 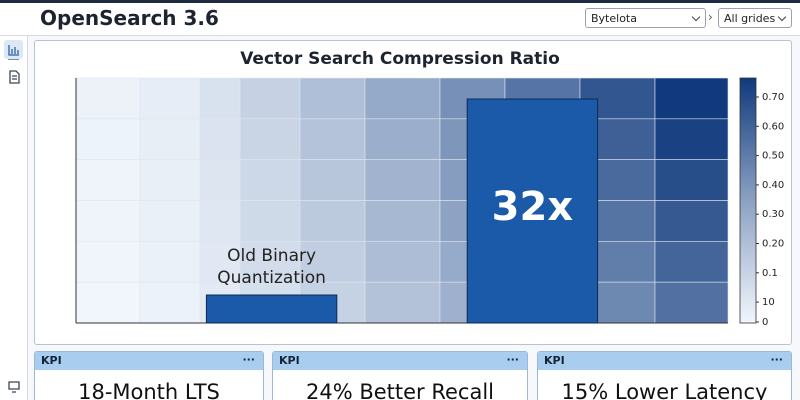 What do you see at coordinates (773, 97) in the screenshot?
I see `colorbar-label: 0.70` at bounding box center [773, 97].